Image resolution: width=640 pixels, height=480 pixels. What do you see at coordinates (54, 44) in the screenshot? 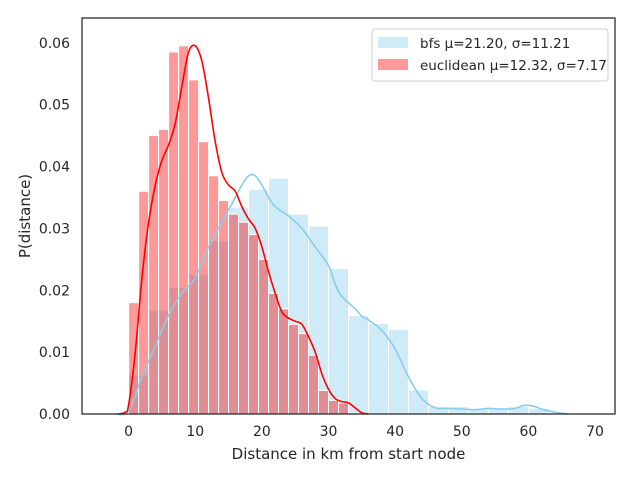
I see `y-tick-label: 0.06` at bounding box center [54, 44].